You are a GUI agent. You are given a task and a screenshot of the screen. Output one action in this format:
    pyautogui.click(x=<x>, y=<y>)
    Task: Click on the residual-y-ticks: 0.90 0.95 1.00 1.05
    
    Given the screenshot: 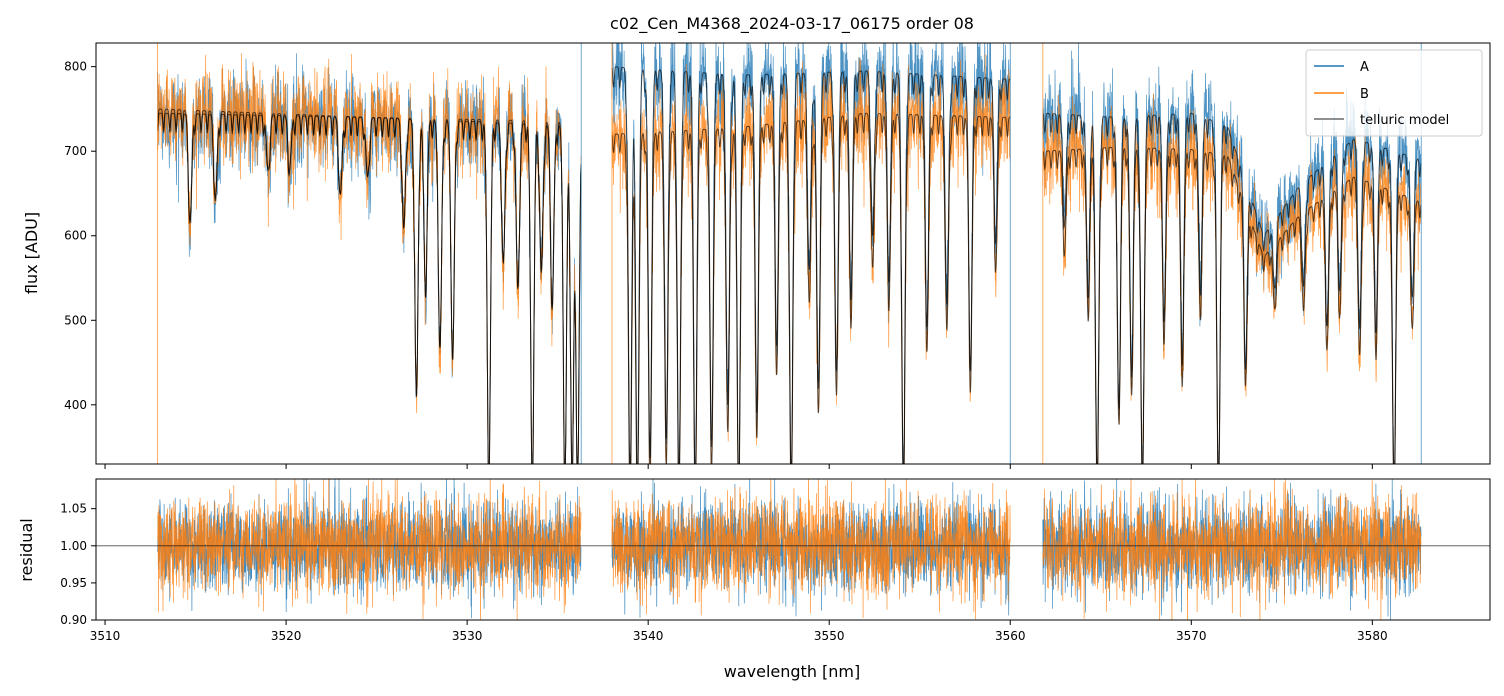 What is the action you would take?
    pyautogui.click(x=78, y=564)
    